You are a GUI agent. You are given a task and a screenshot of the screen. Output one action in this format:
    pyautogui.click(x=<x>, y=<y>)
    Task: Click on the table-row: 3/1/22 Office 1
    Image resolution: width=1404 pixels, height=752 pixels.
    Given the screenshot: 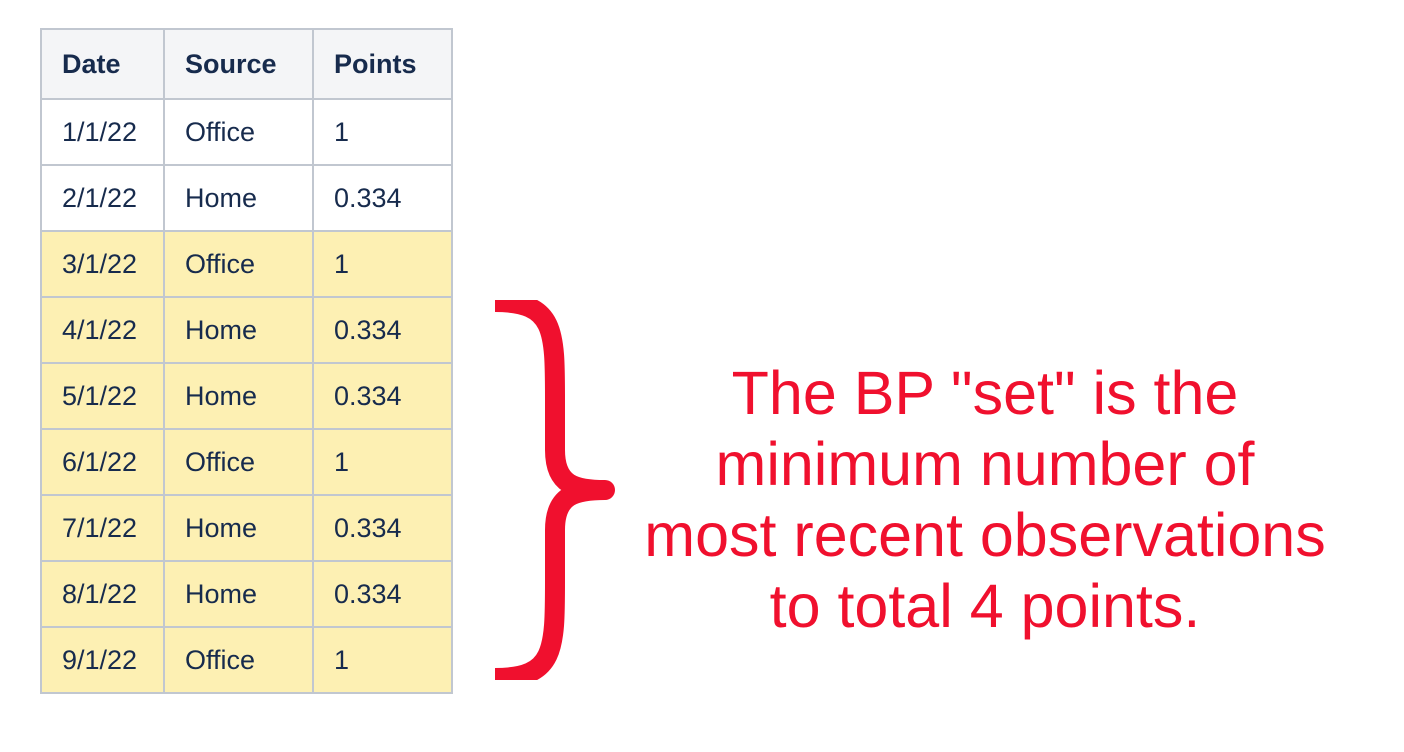 What is the action you would take?
    pyautogui.click(x=246, y=264)
    